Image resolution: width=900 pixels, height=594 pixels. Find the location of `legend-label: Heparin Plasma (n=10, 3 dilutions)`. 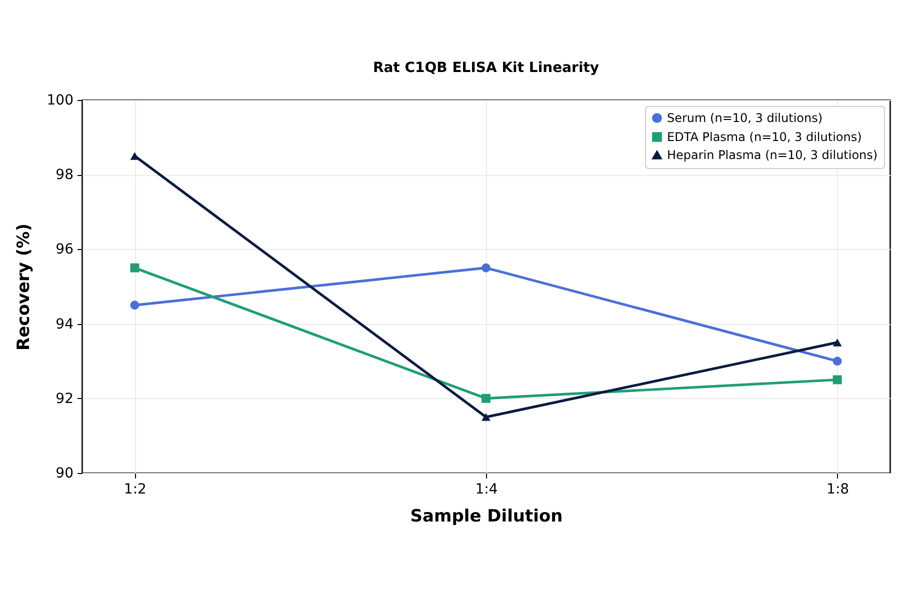

legend-label: Heparin Plasma (n=10, 3 dilutions) is located at coordinates (772, 155).